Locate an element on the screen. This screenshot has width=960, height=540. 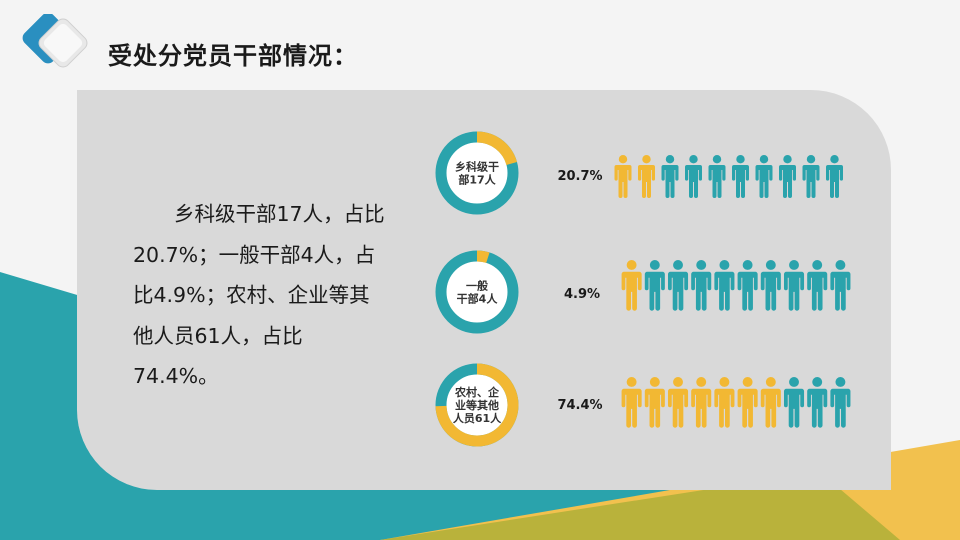
donut-label-3: 农村、企业等其他人员61人 is located at coordinates (477, 405).